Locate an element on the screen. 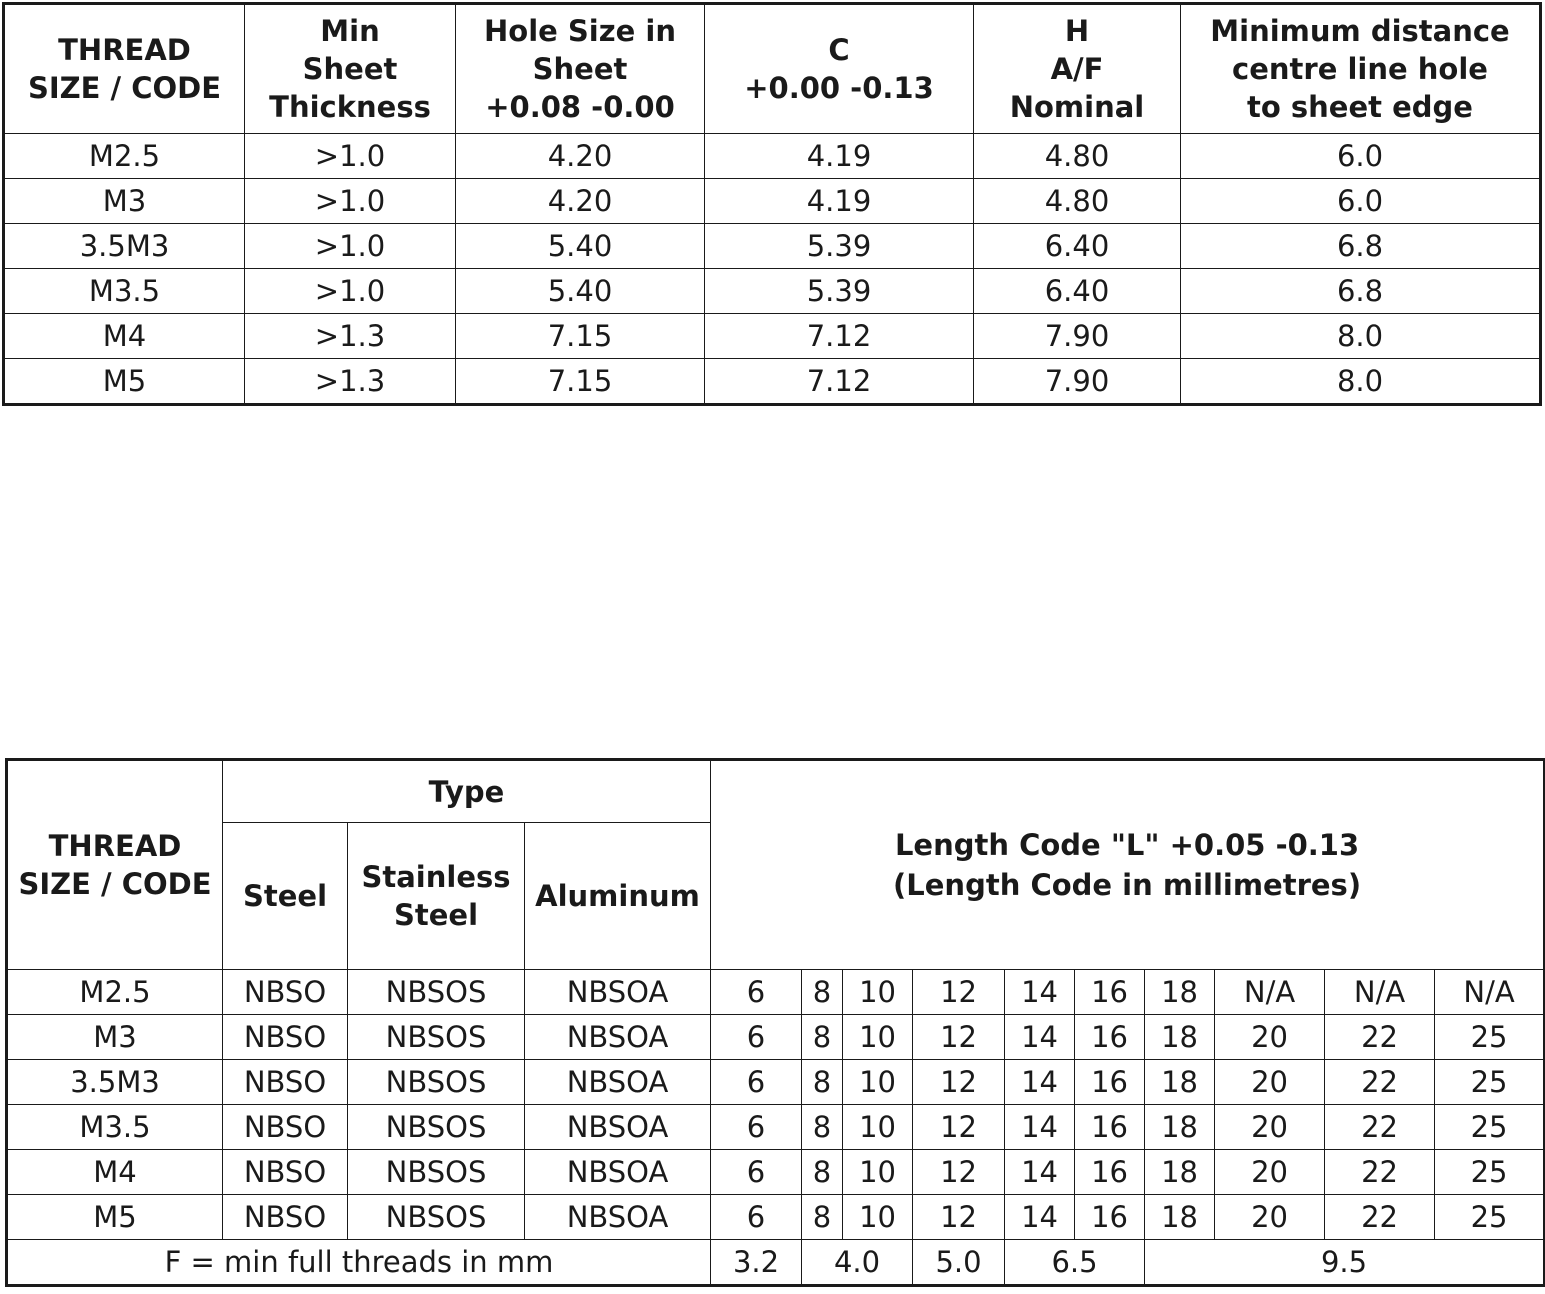 The width and height of the screenshot is (1545, 1294). table-row: 3.5M3 >1.0 5.40 5.39 6.40 6.8 is located at coordinates (772, 246).